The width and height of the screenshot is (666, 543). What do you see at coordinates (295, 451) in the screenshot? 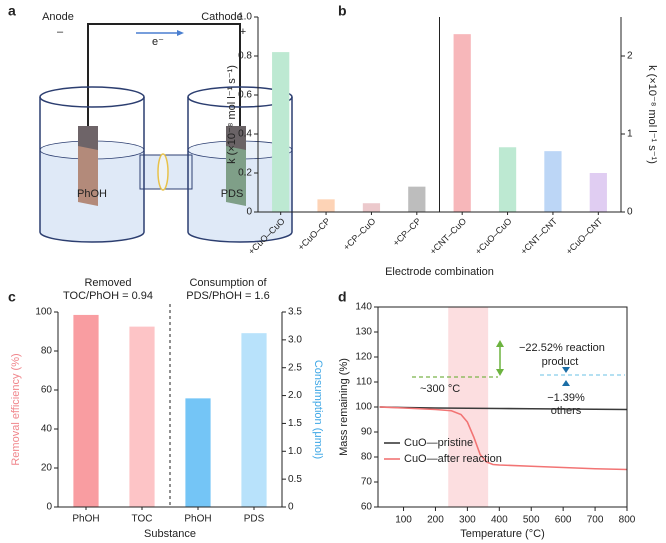
I see `y2-tick-label: 1.0` at bounding box center [295, 451].